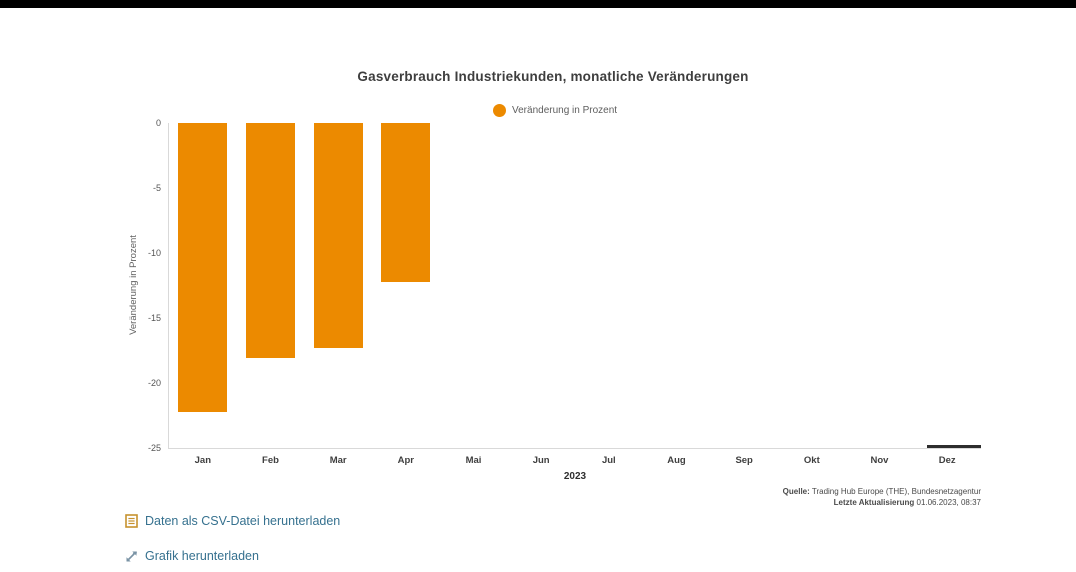 This screenshot has width=1076, height=572. What do you see at coordinates (131, 521) in the screenshot?
I see `csv-file-icon` at bounding box center [131, 521].